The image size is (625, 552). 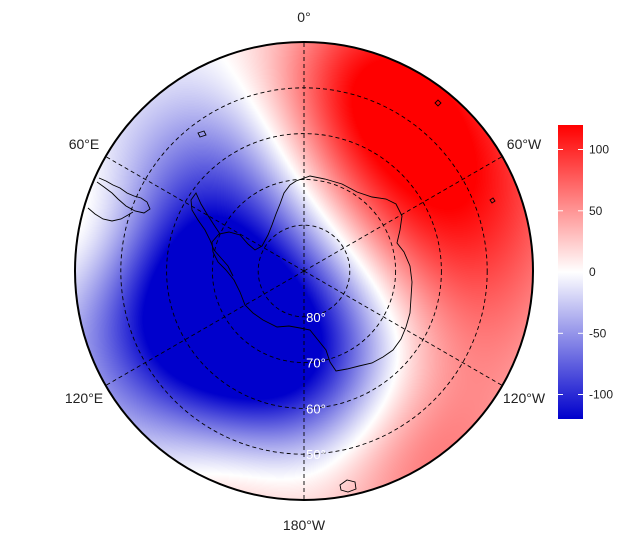 I want to click on antarctica-coast-path, so click(x=312, y=273).